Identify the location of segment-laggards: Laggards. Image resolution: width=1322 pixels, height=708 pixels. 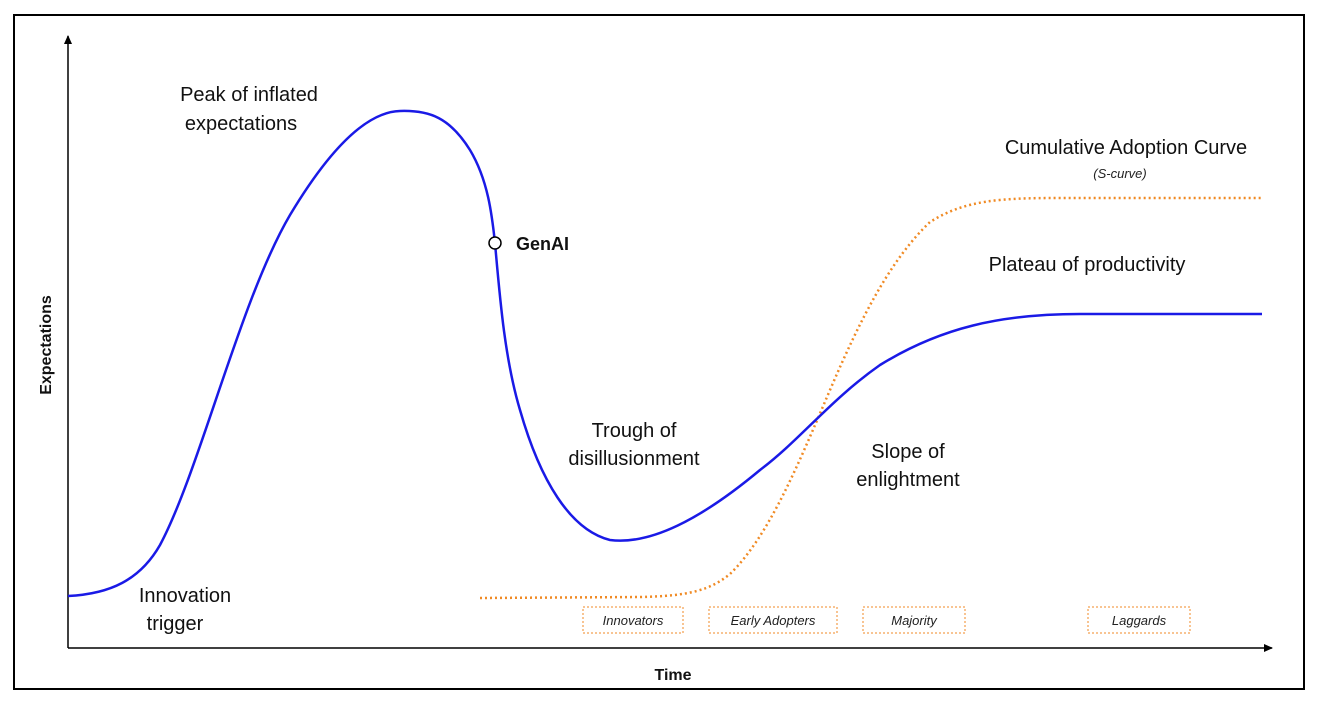
(1139, 620).